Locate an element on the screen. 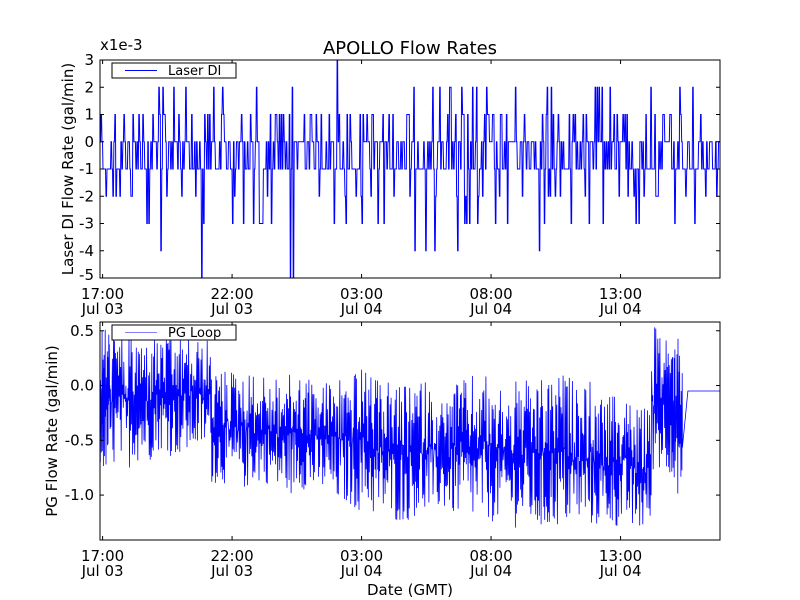  legend-label: PG Loop is located at coordinates (194, 333).